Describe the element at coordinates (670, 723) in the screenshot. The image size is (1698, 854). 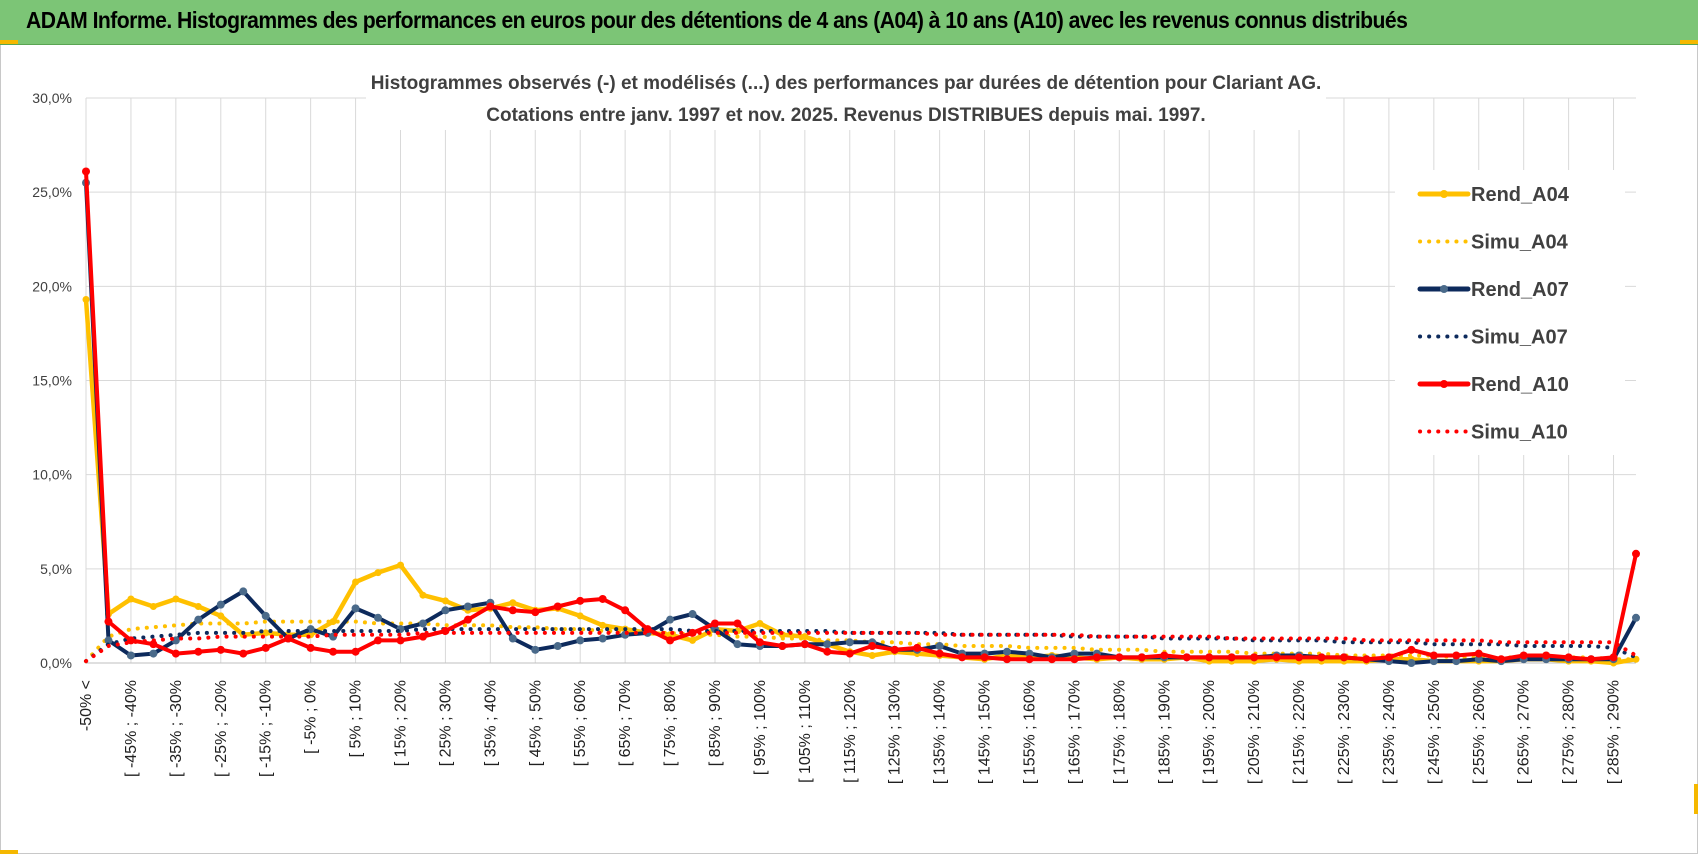
I see `x-tick-label: [ 75% ; 80%` at that location.